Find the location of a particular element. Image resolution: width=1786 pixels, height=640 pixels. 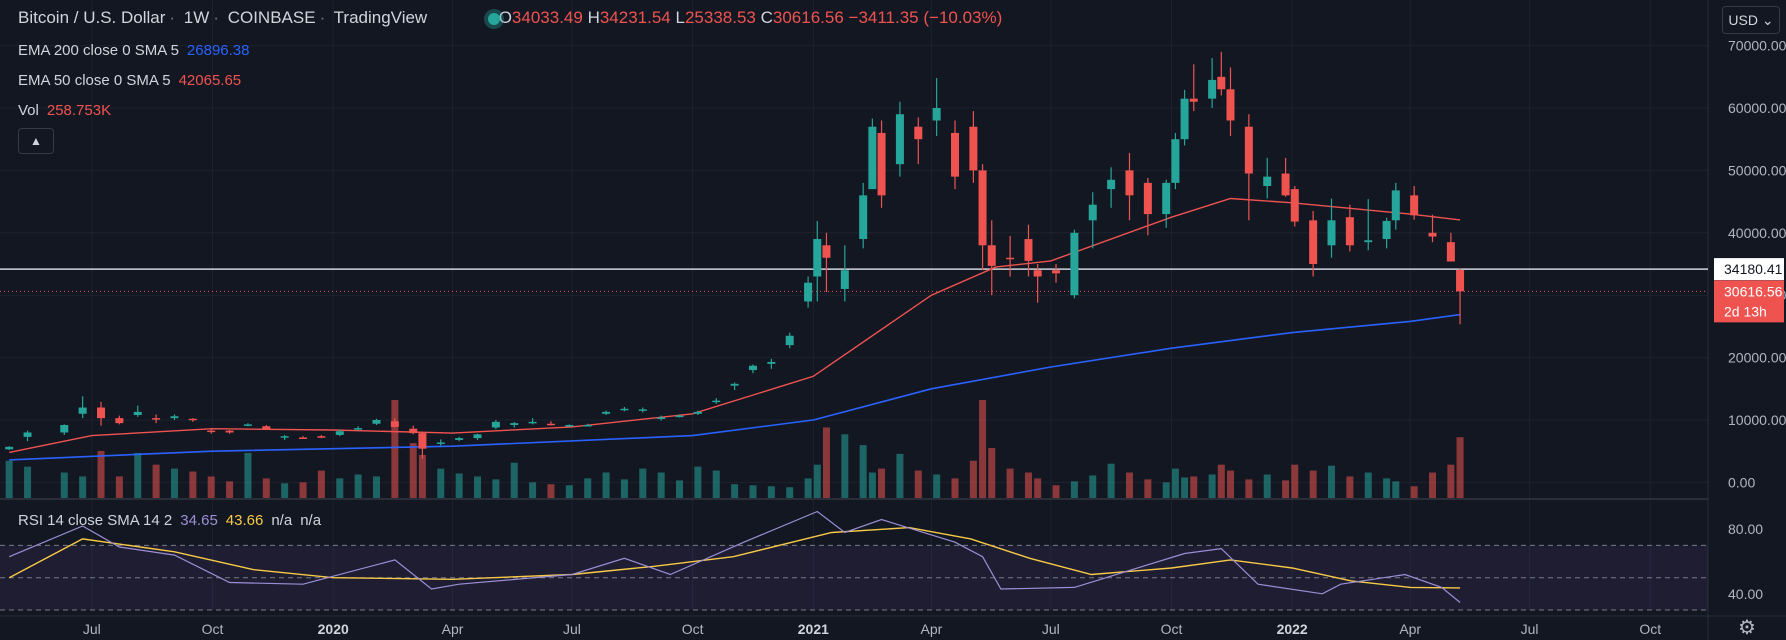

low-value: 25338.53 is located at coordinates (720, 17).